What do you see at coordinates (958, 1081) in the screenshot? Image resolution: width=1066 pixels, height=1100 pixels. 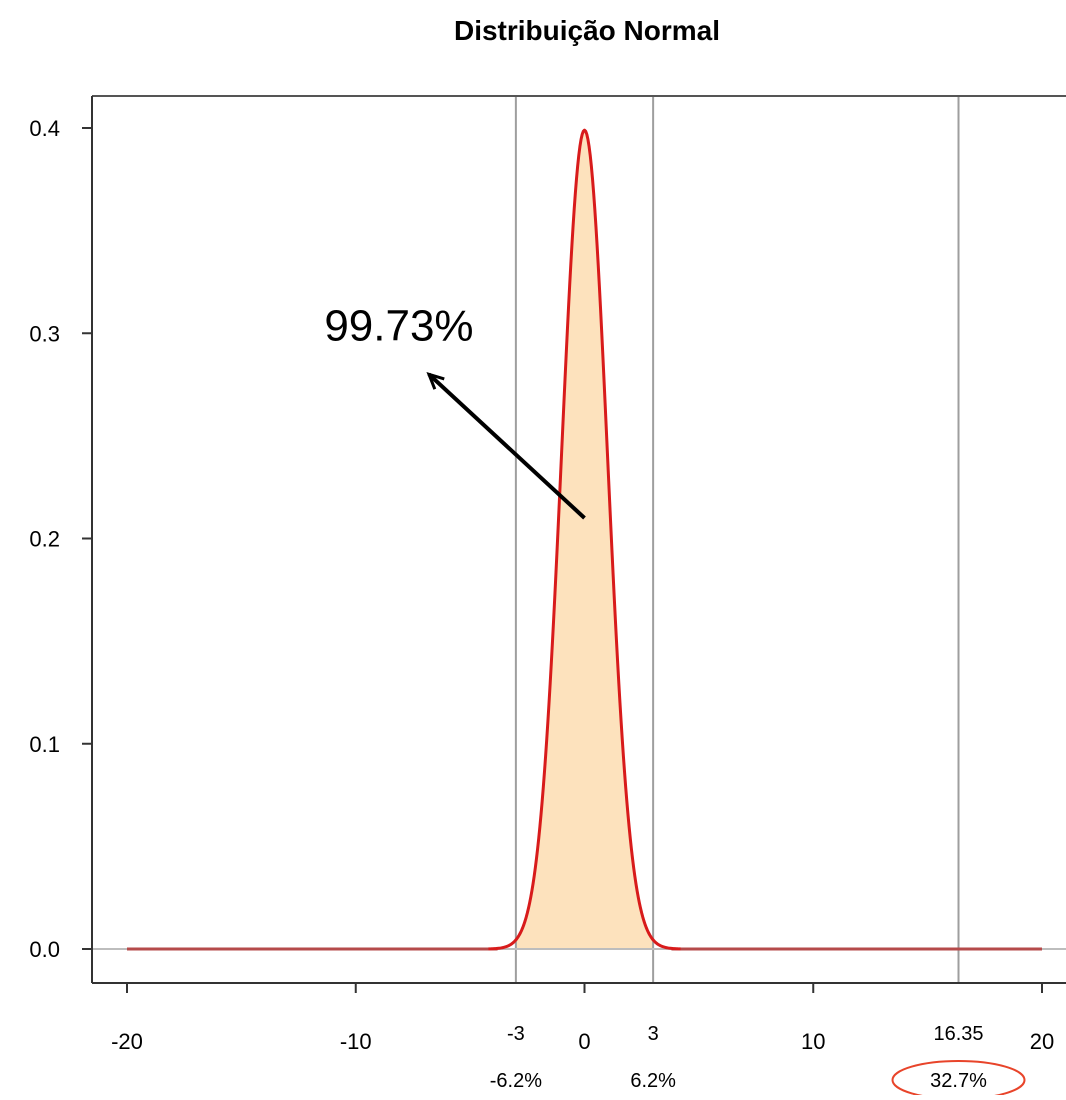 I see `percentage-label: 32.7%` at bounding box center [958, 1081].